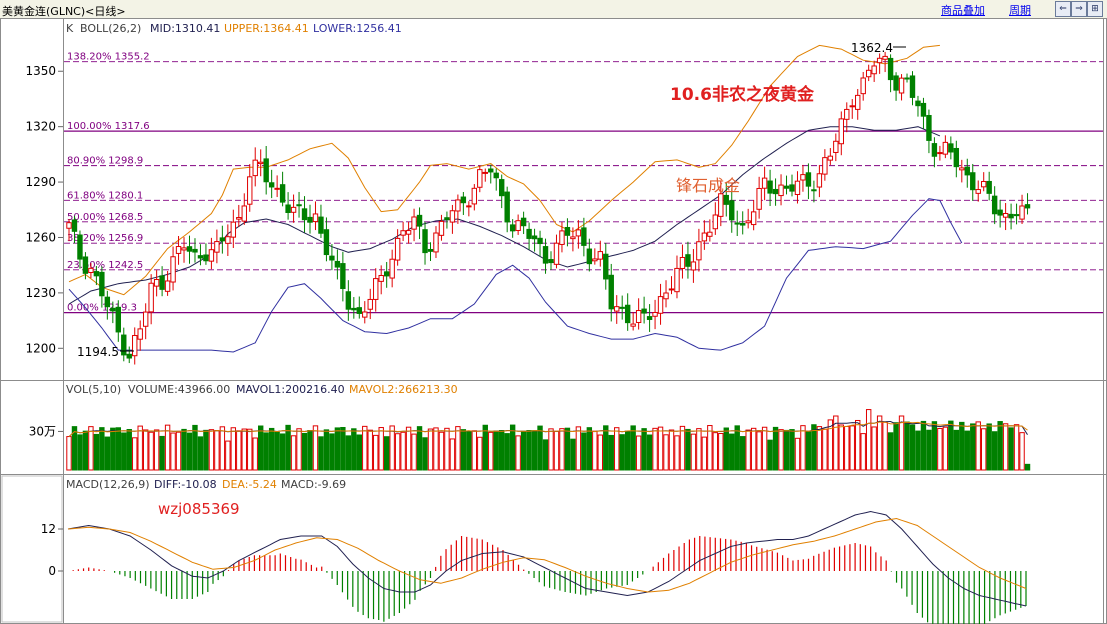 This screenshot has height=624, width=1107. Describe the element at coordinates (40, 293) in the screenshot. I see `y-tick-label: 1230` at that location.